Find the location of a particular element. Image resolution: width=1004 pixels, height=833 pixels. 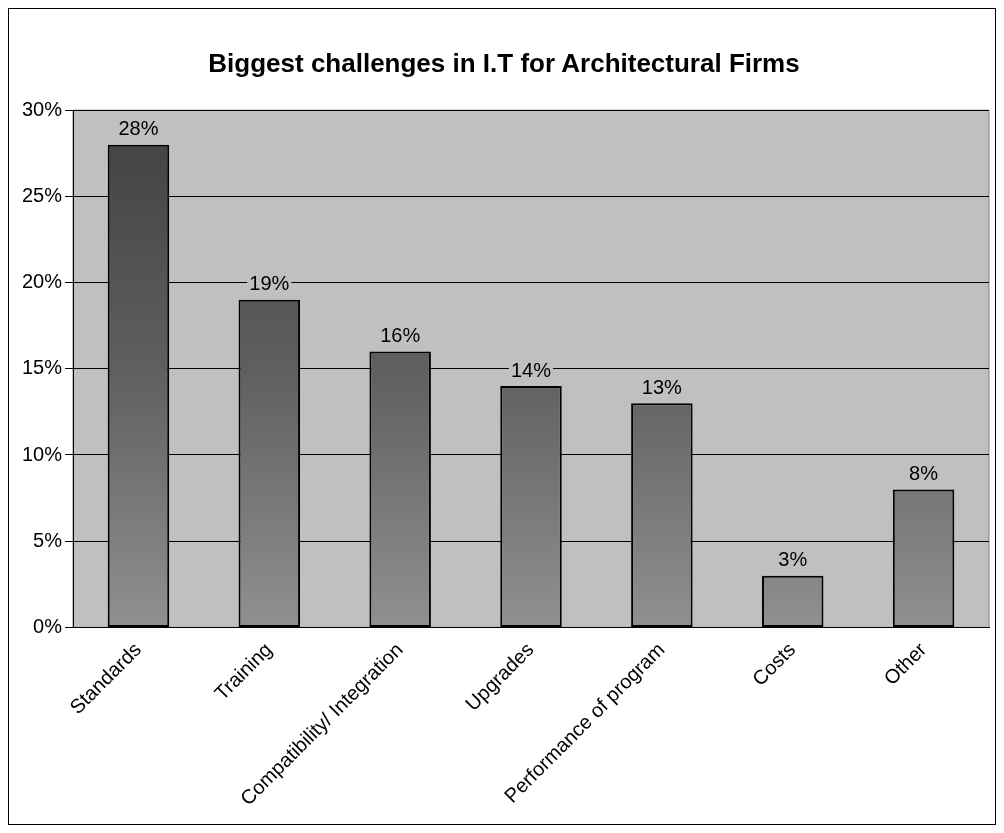

data-label: 14% is located at coordinates (531, 369).